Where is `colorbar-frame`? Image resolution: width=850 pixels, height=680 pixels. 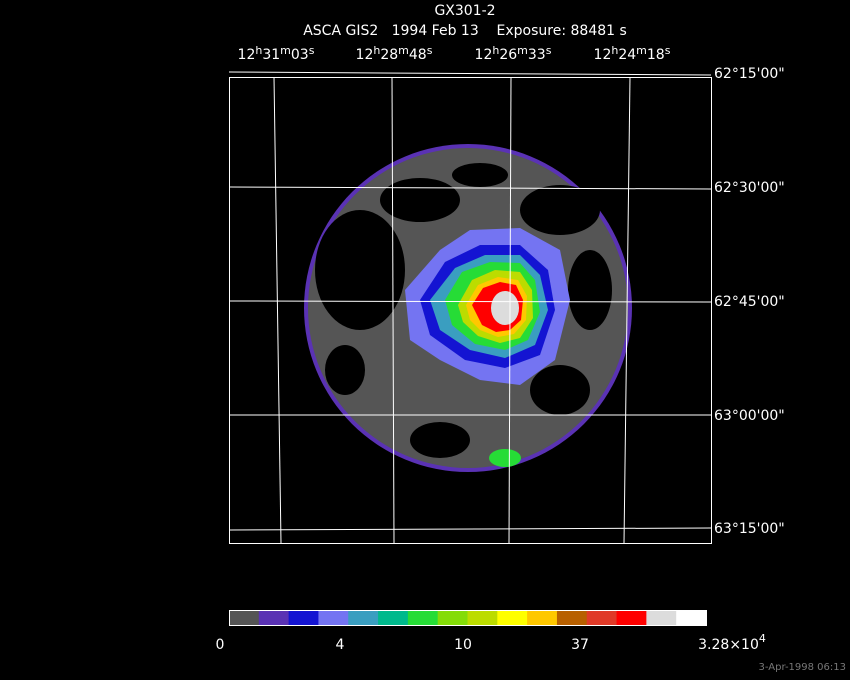 colorbar-frame is located at coordinates (468, 618).